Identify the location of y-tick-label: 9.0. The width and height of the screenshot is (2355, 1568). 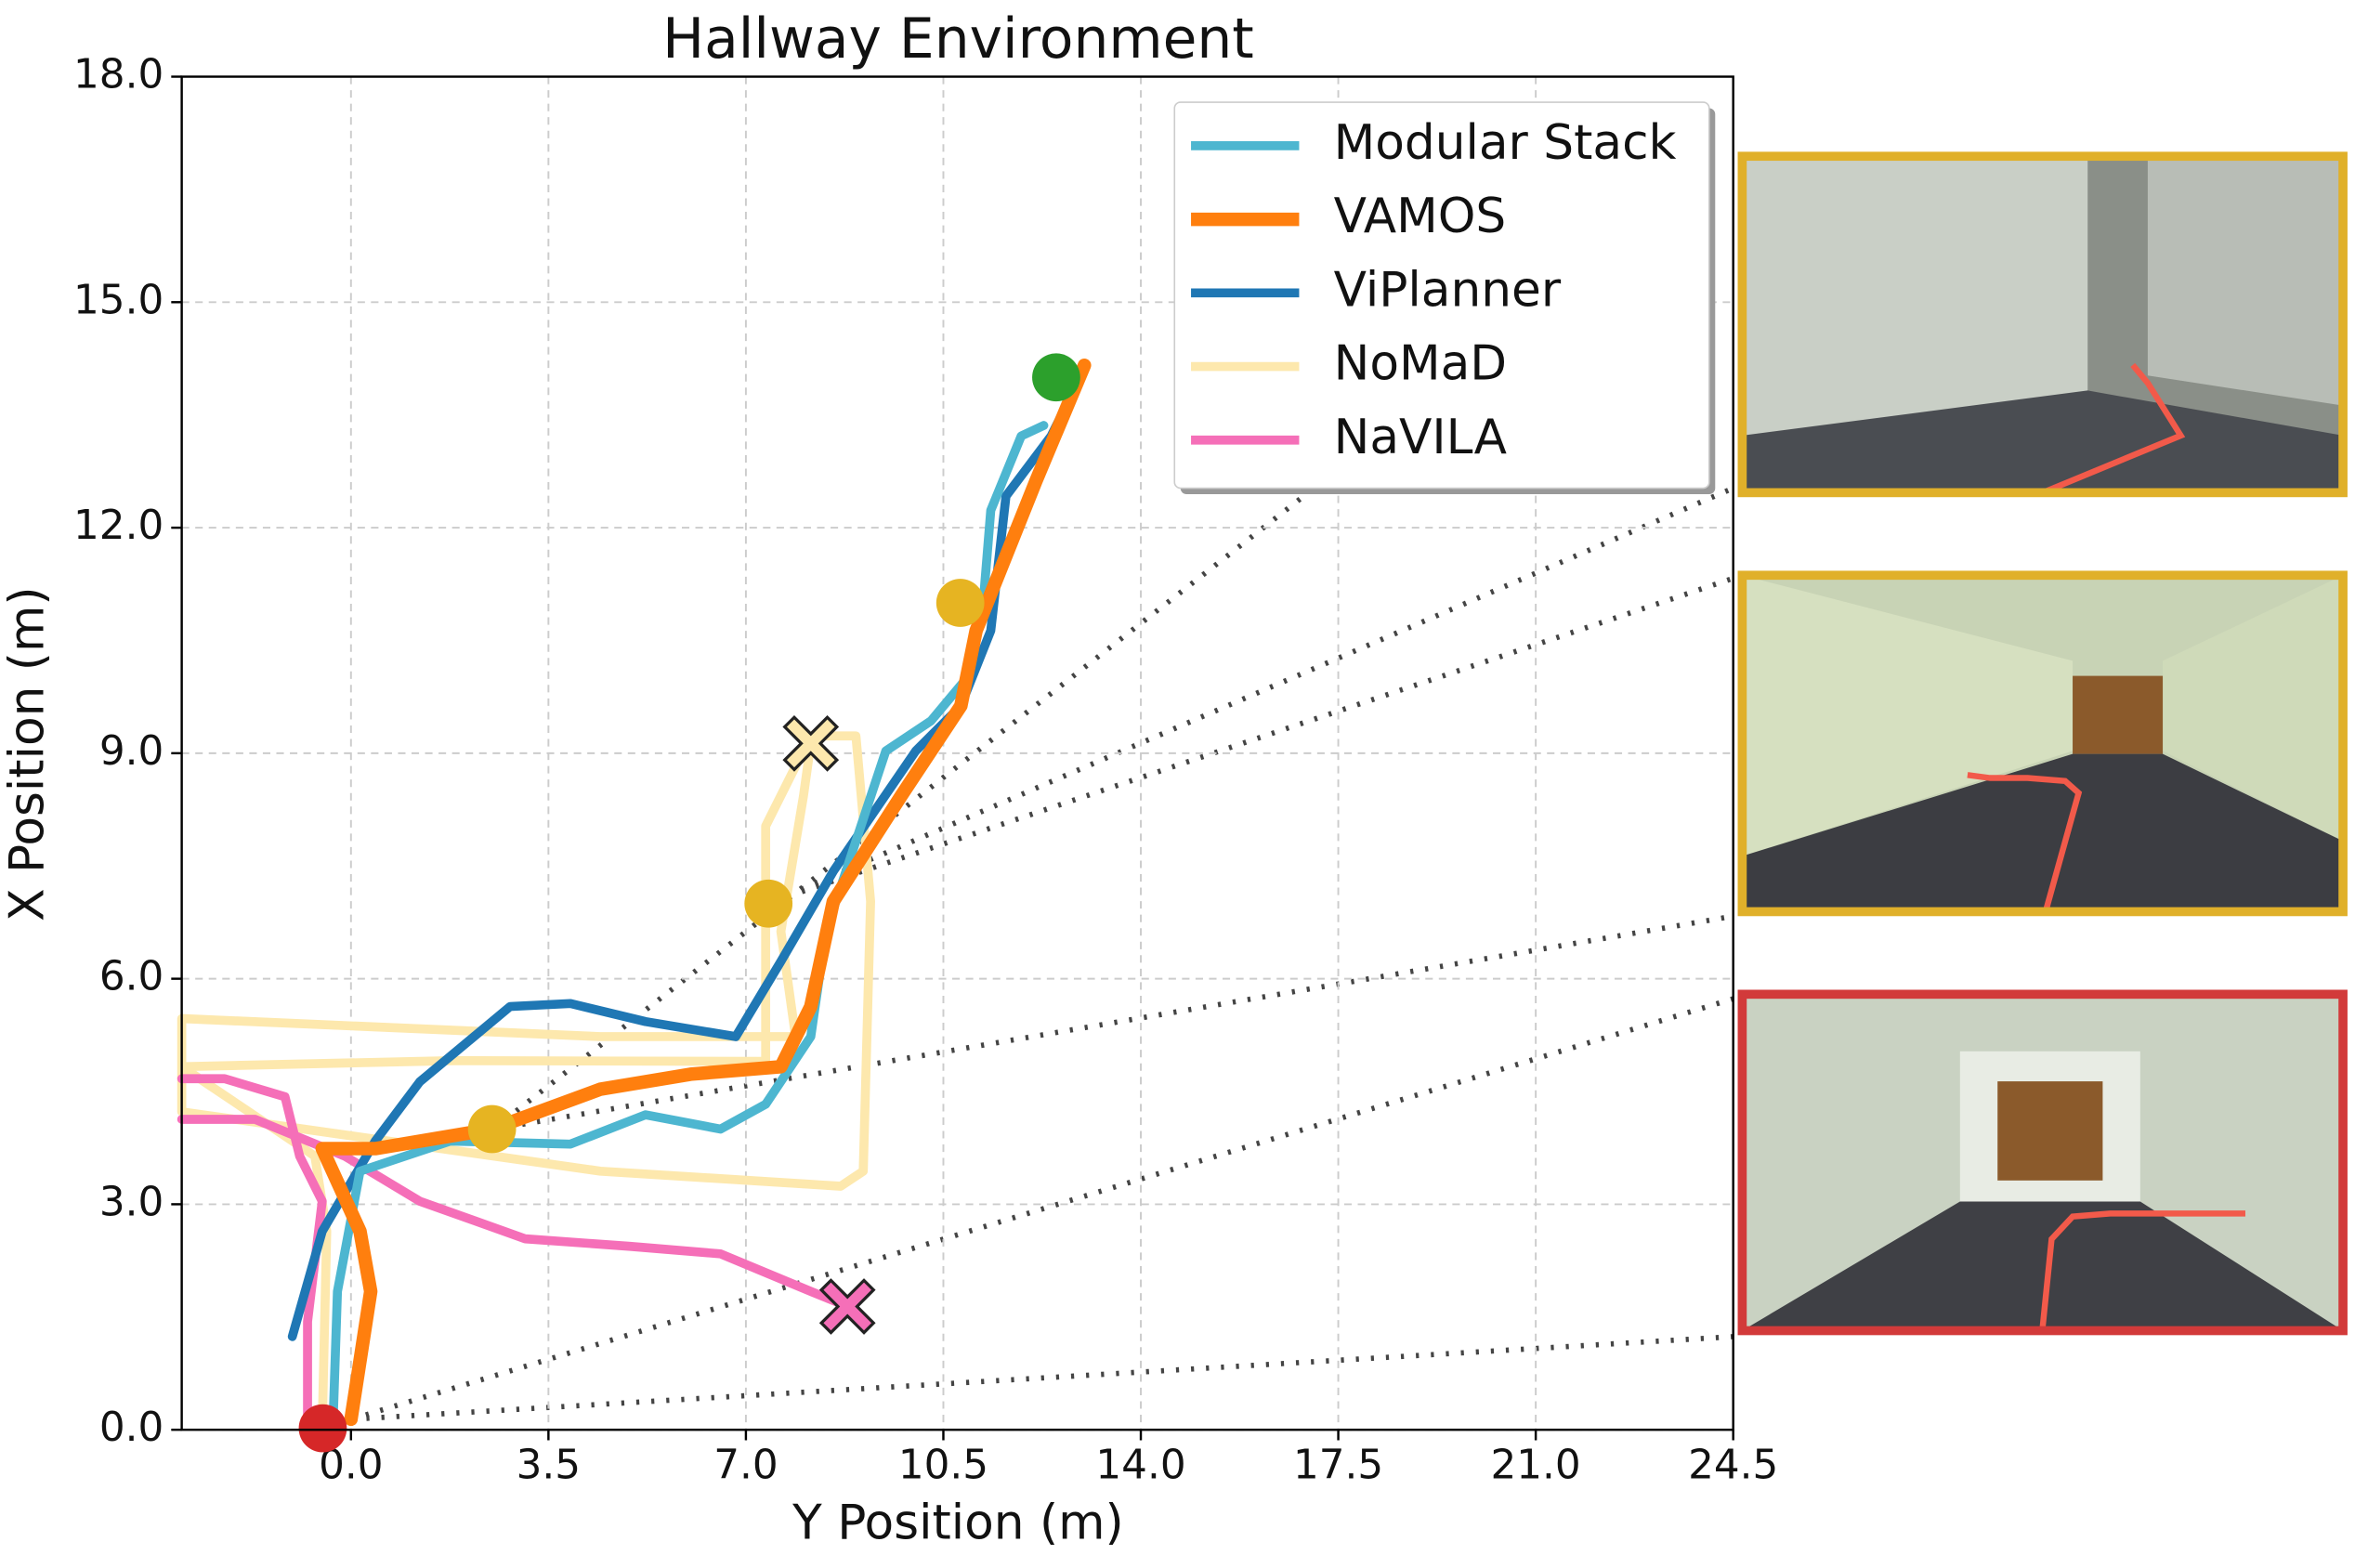
(131, 751).